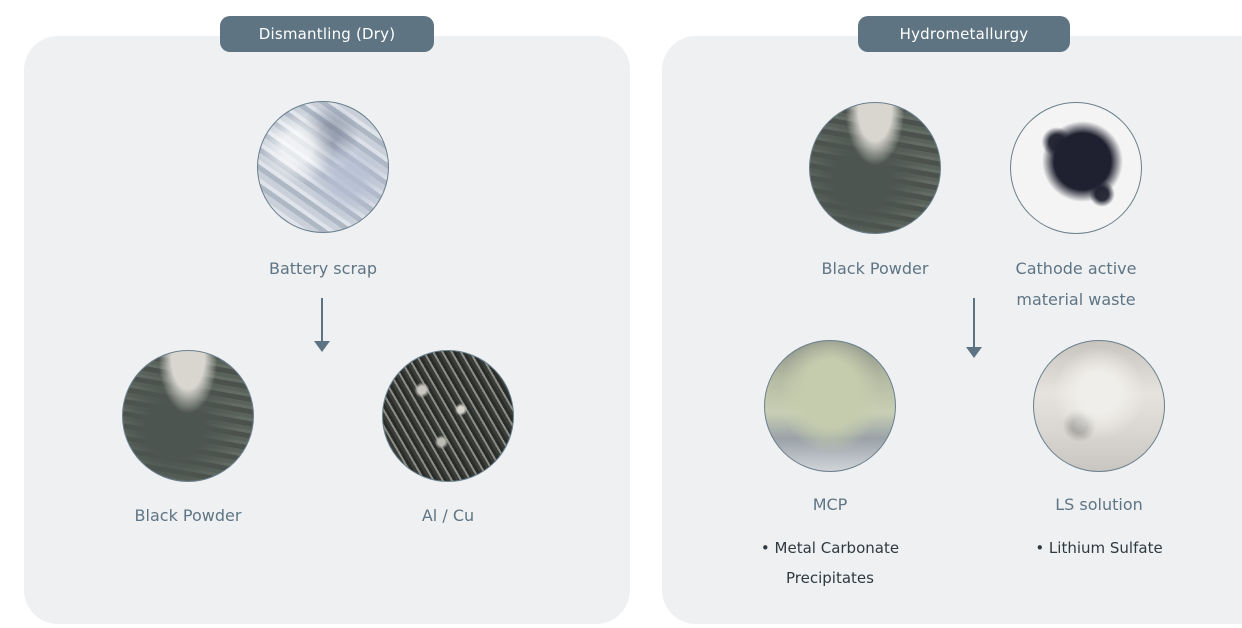  What do you see at coordinates (1076, 168) in the screenshot?
I see `cathode-waste-photo` at bounding box center [1076, 168].